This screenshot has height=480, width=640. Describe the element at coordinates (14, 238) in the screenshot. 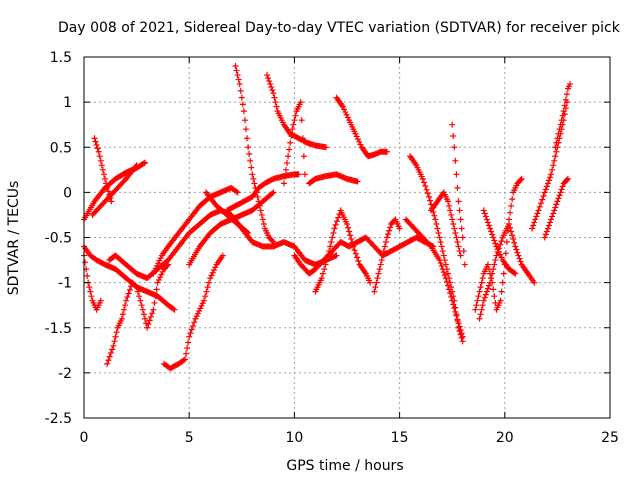

I see `y-axis-label: SDTVAR / TECUs` at that location.